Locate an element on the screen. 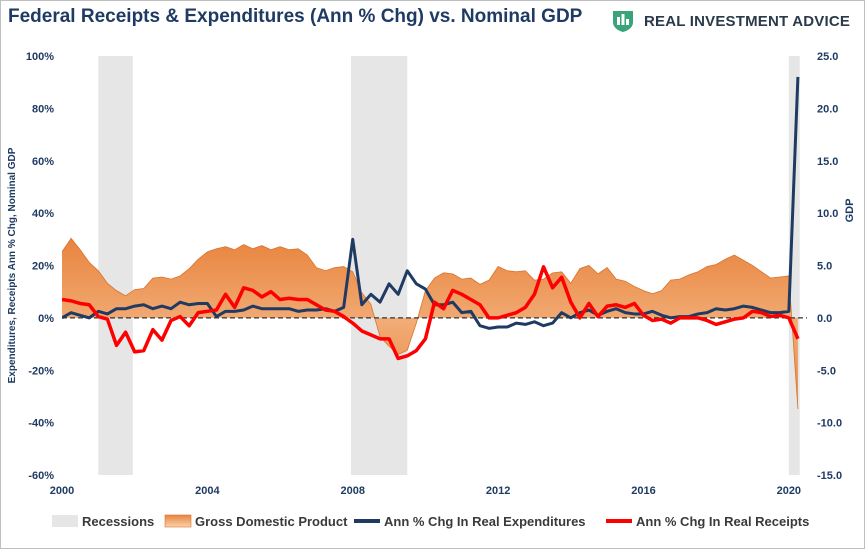  brand-name: REAL INVESTMENT ADVICE is located at coordinates (747, 21).